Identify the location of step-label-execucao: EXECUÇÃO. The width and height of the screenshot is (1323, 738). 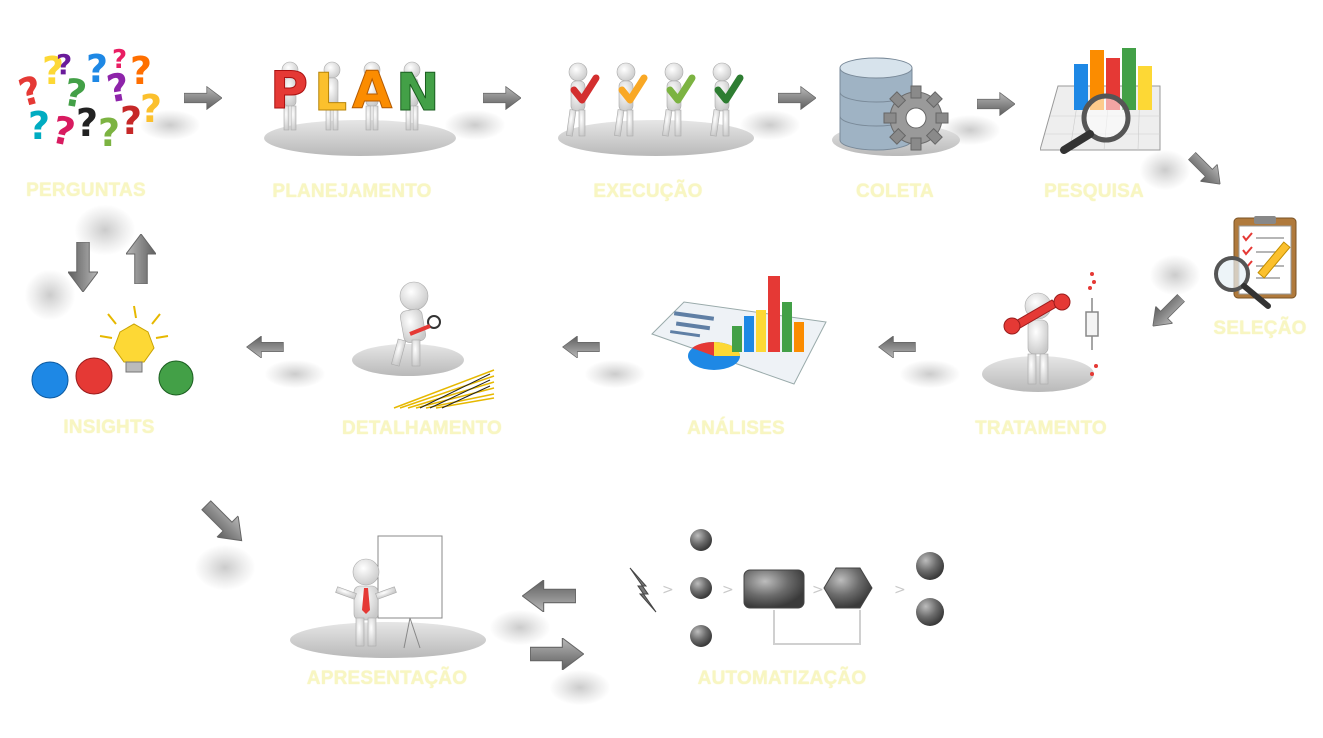
(648, 191).